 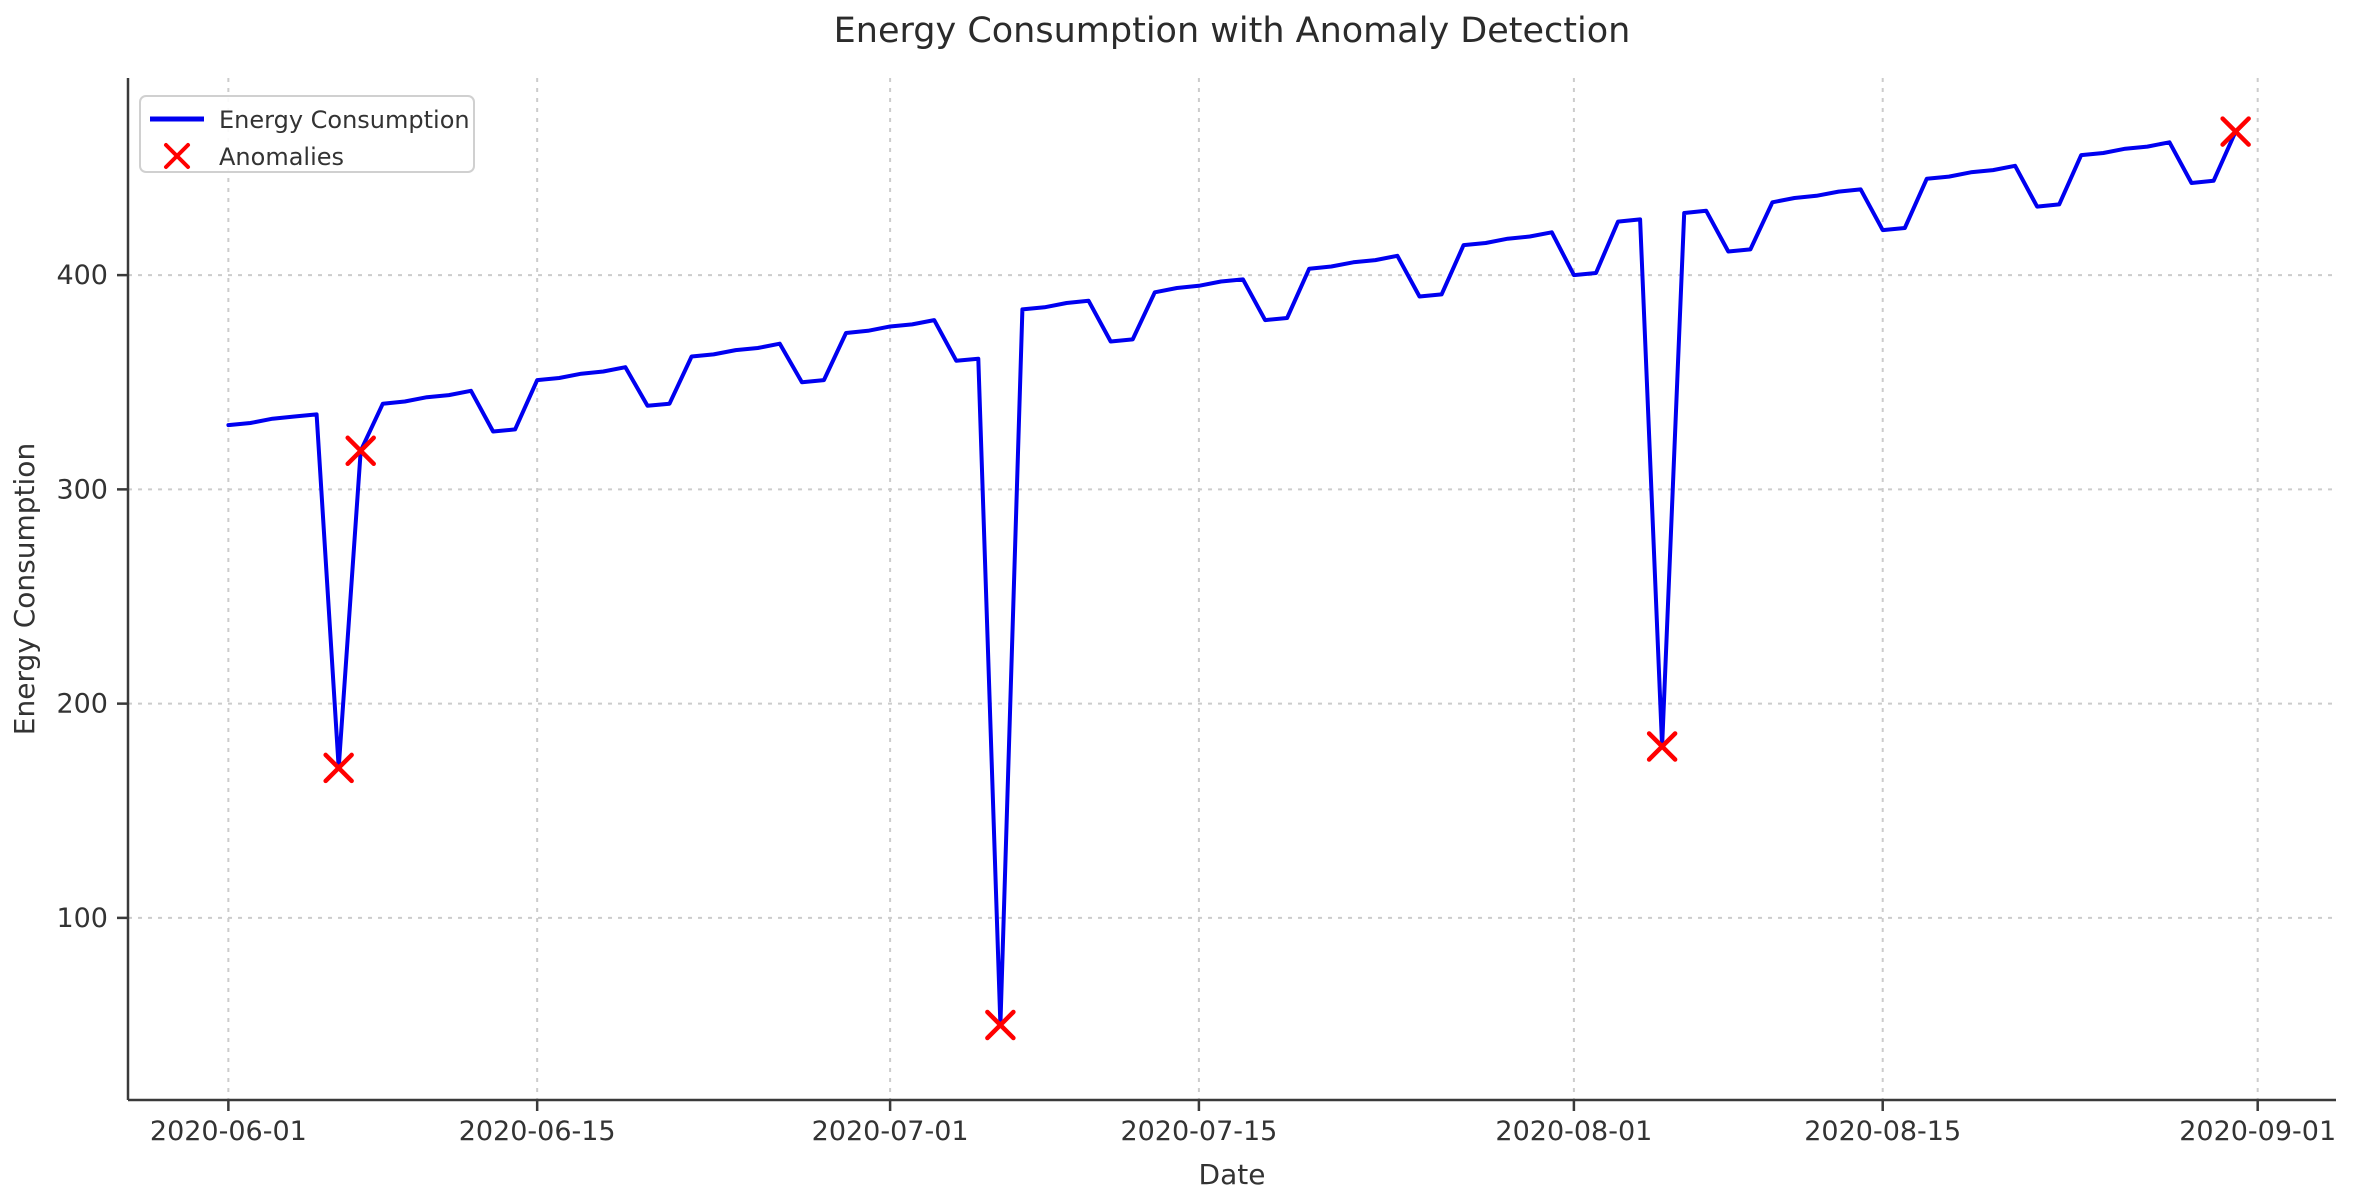 What do you see at coordinates (82, 918) in the screenshot?
I see `y-tick-label: 100` at bounding box center [82, 918].